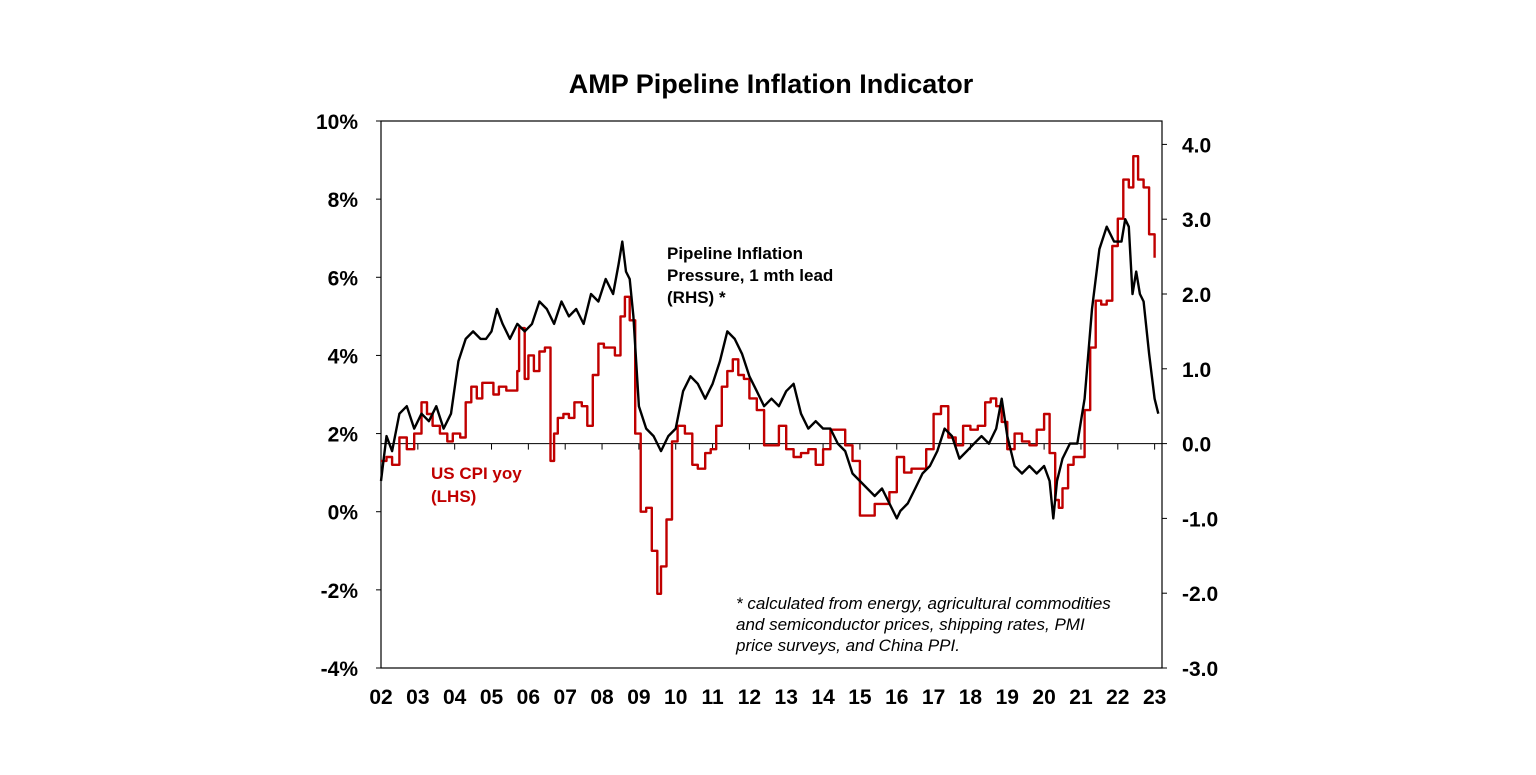 This screenshot has height=775, width=1536. What do you see at coordinates (337, 122) in the screenshot?
I see `y-left-tick-label: 10%` at bounding box center [337, 122].